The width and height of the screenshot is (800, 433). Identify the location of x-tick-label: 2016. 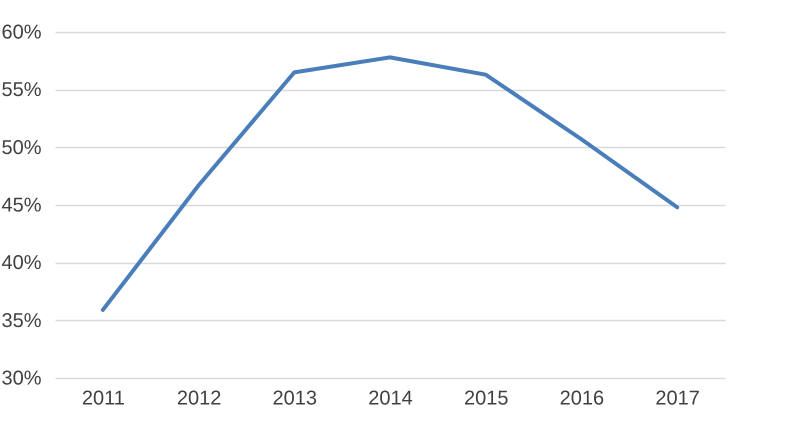
(582, 399).